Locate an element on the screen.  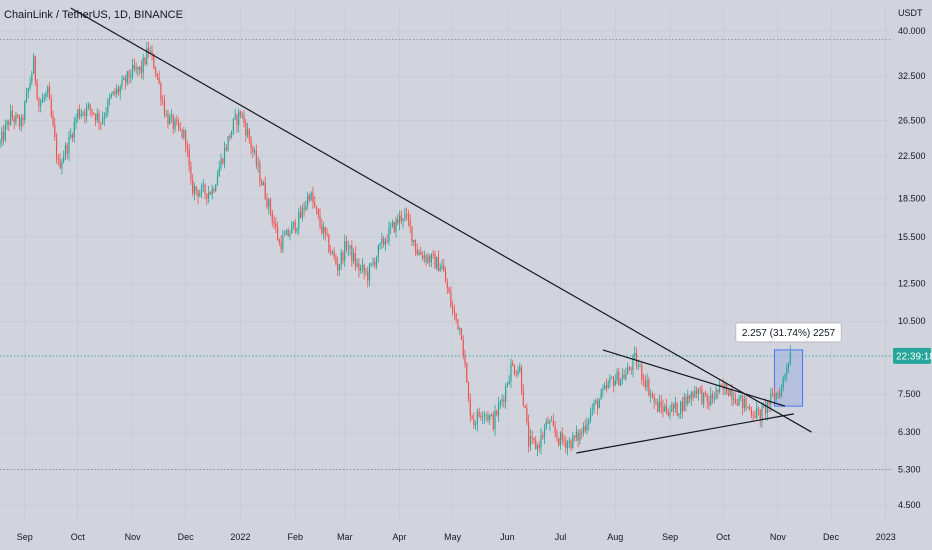
y-tick-label: 12.500 is located at coordinates (912, 283).